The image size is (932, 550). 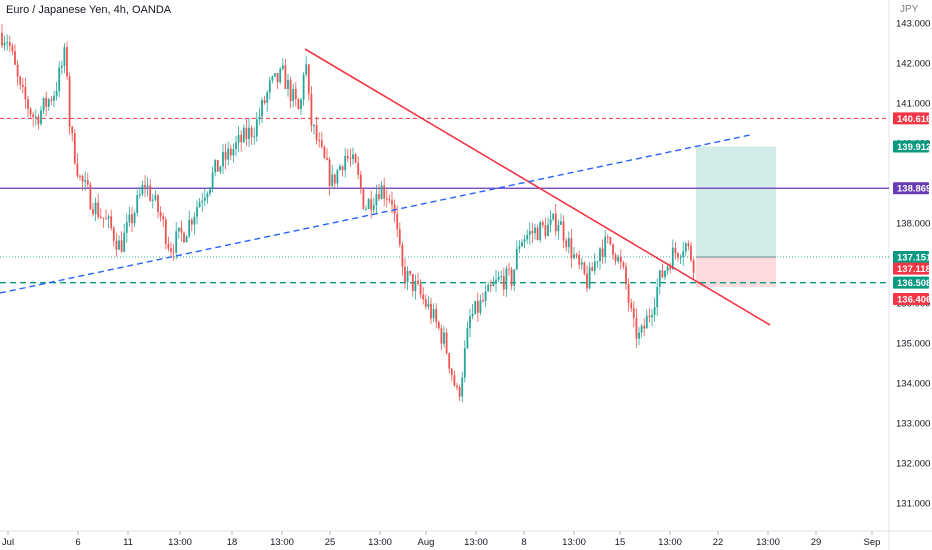 What do you see at coordinates (911, 282) in the screenshot?
I see `price-tag` at bounding box center [911, 282].